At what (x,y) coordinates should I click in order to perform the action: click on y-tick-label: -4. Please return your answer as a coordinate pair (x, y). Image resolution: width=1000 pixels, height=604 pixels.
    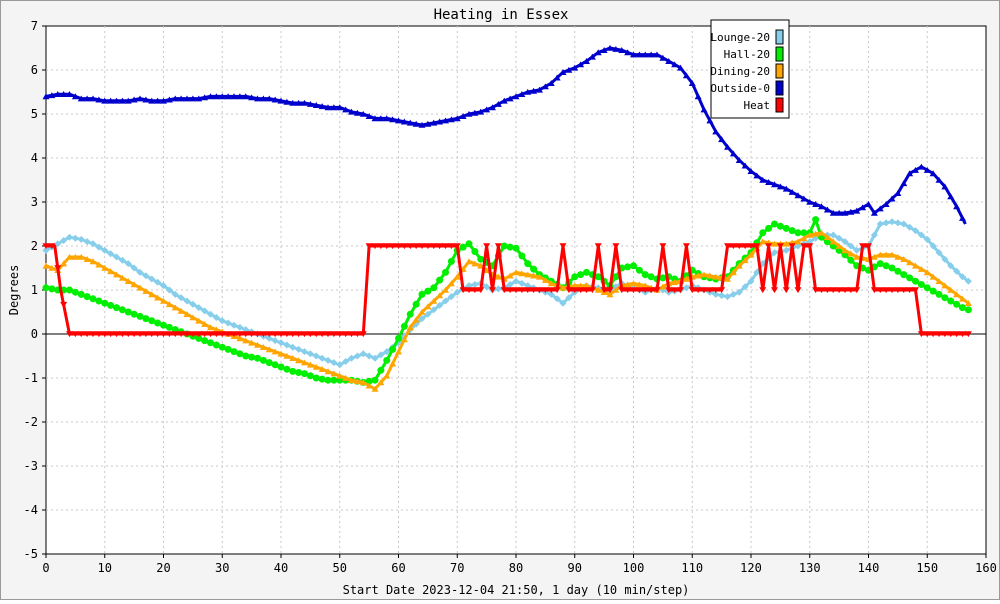
    Looking at the image, I should click on (31, 510).